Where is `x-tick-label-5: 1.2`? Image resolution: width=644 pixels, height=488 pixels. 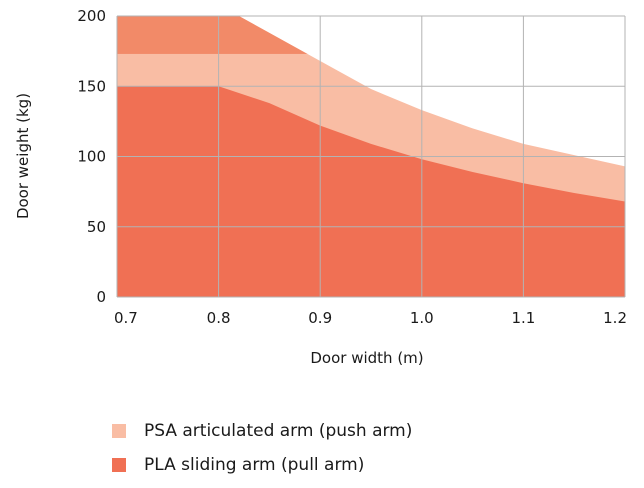
x-tick-label-5: 1.2 is located at coordinates (615, 318).